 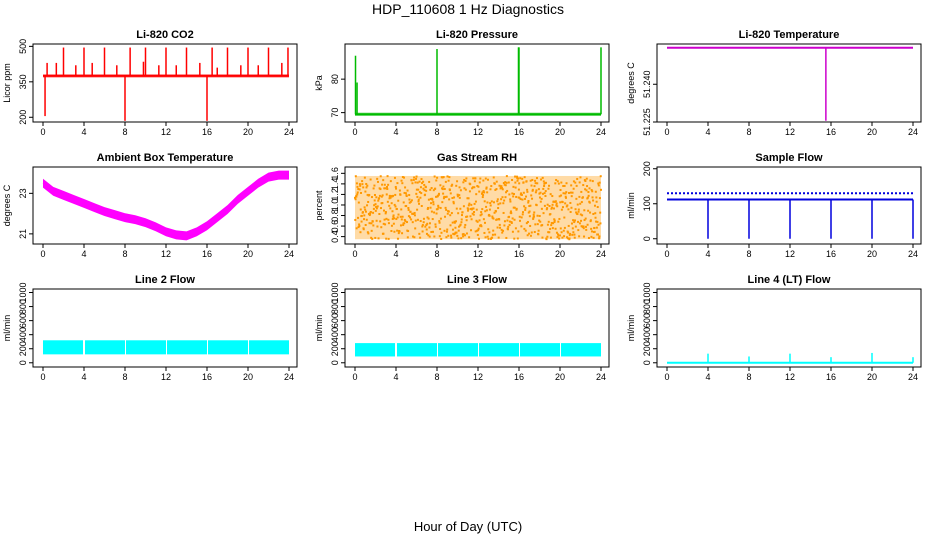 What do you see at coordinates (289, 377) in the screenshot?
I see `x-tick-label: 24` at bounding box center [289, 377].